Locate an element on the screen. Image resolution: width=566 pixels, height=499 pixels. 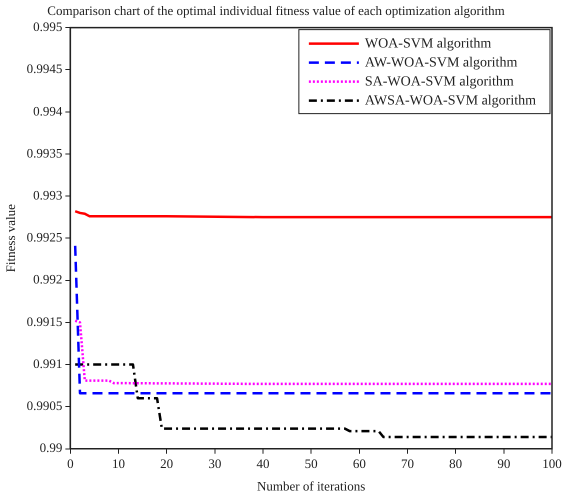
legend-label: AWSA-WOA-SVM algorithm is located at coordinates (450, 100).